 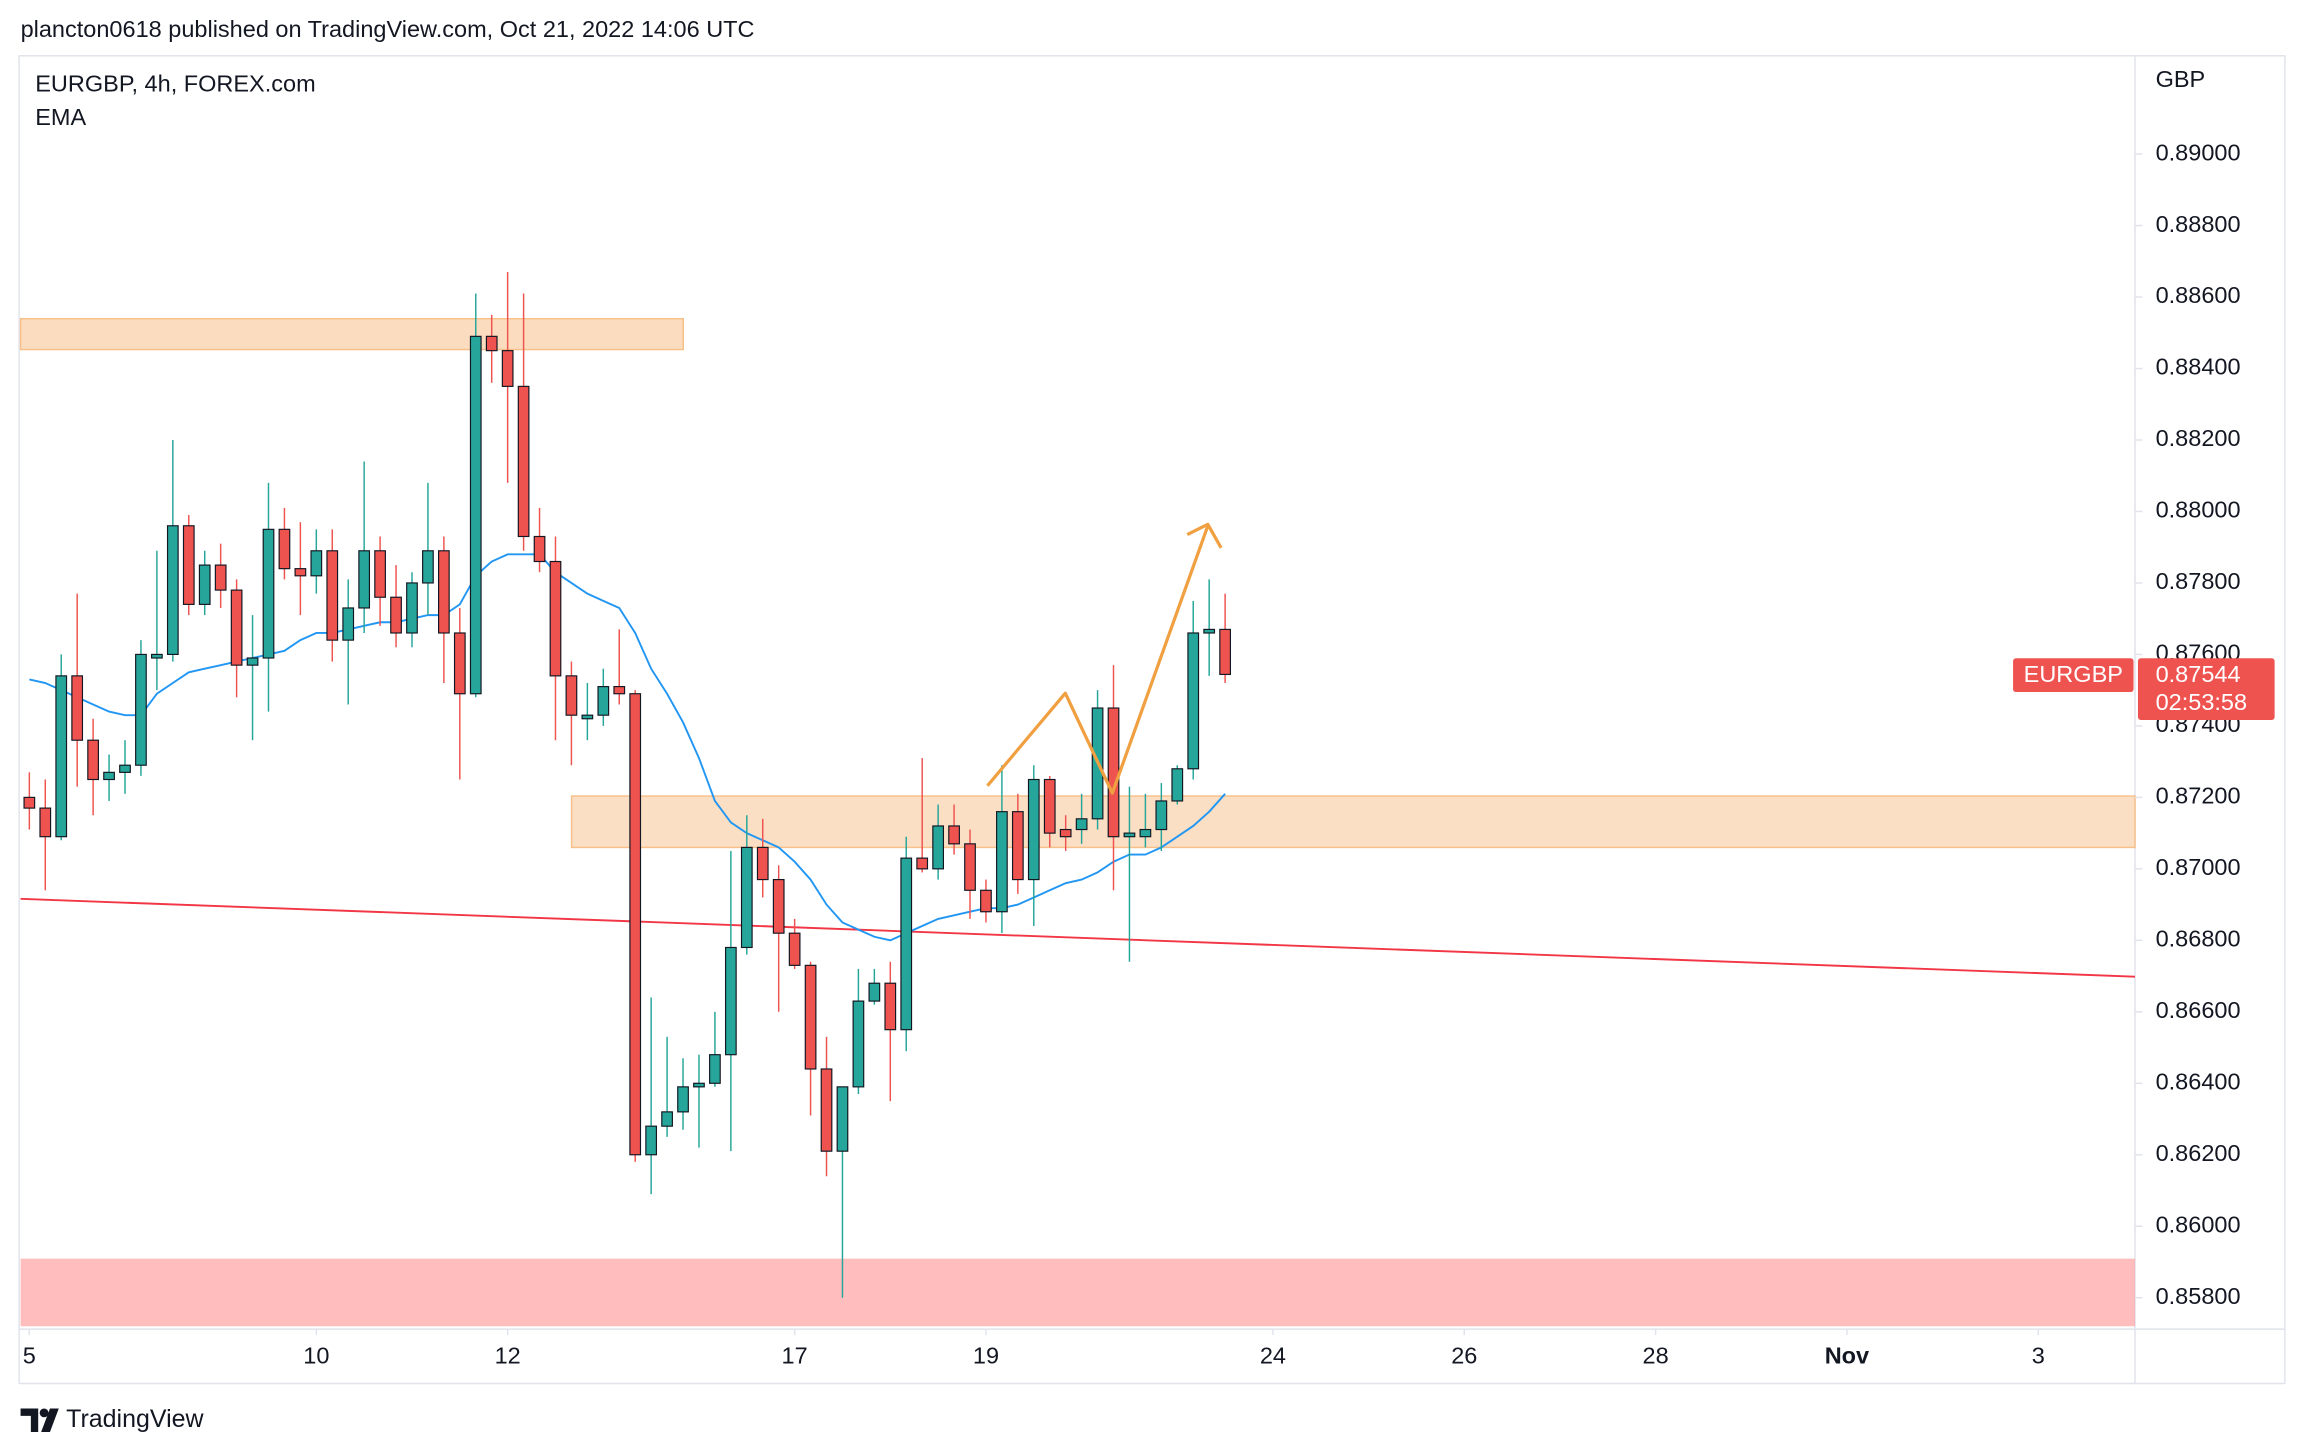 I want to click on y-tick-label: 0.88800, so click(x=2198, y=224).